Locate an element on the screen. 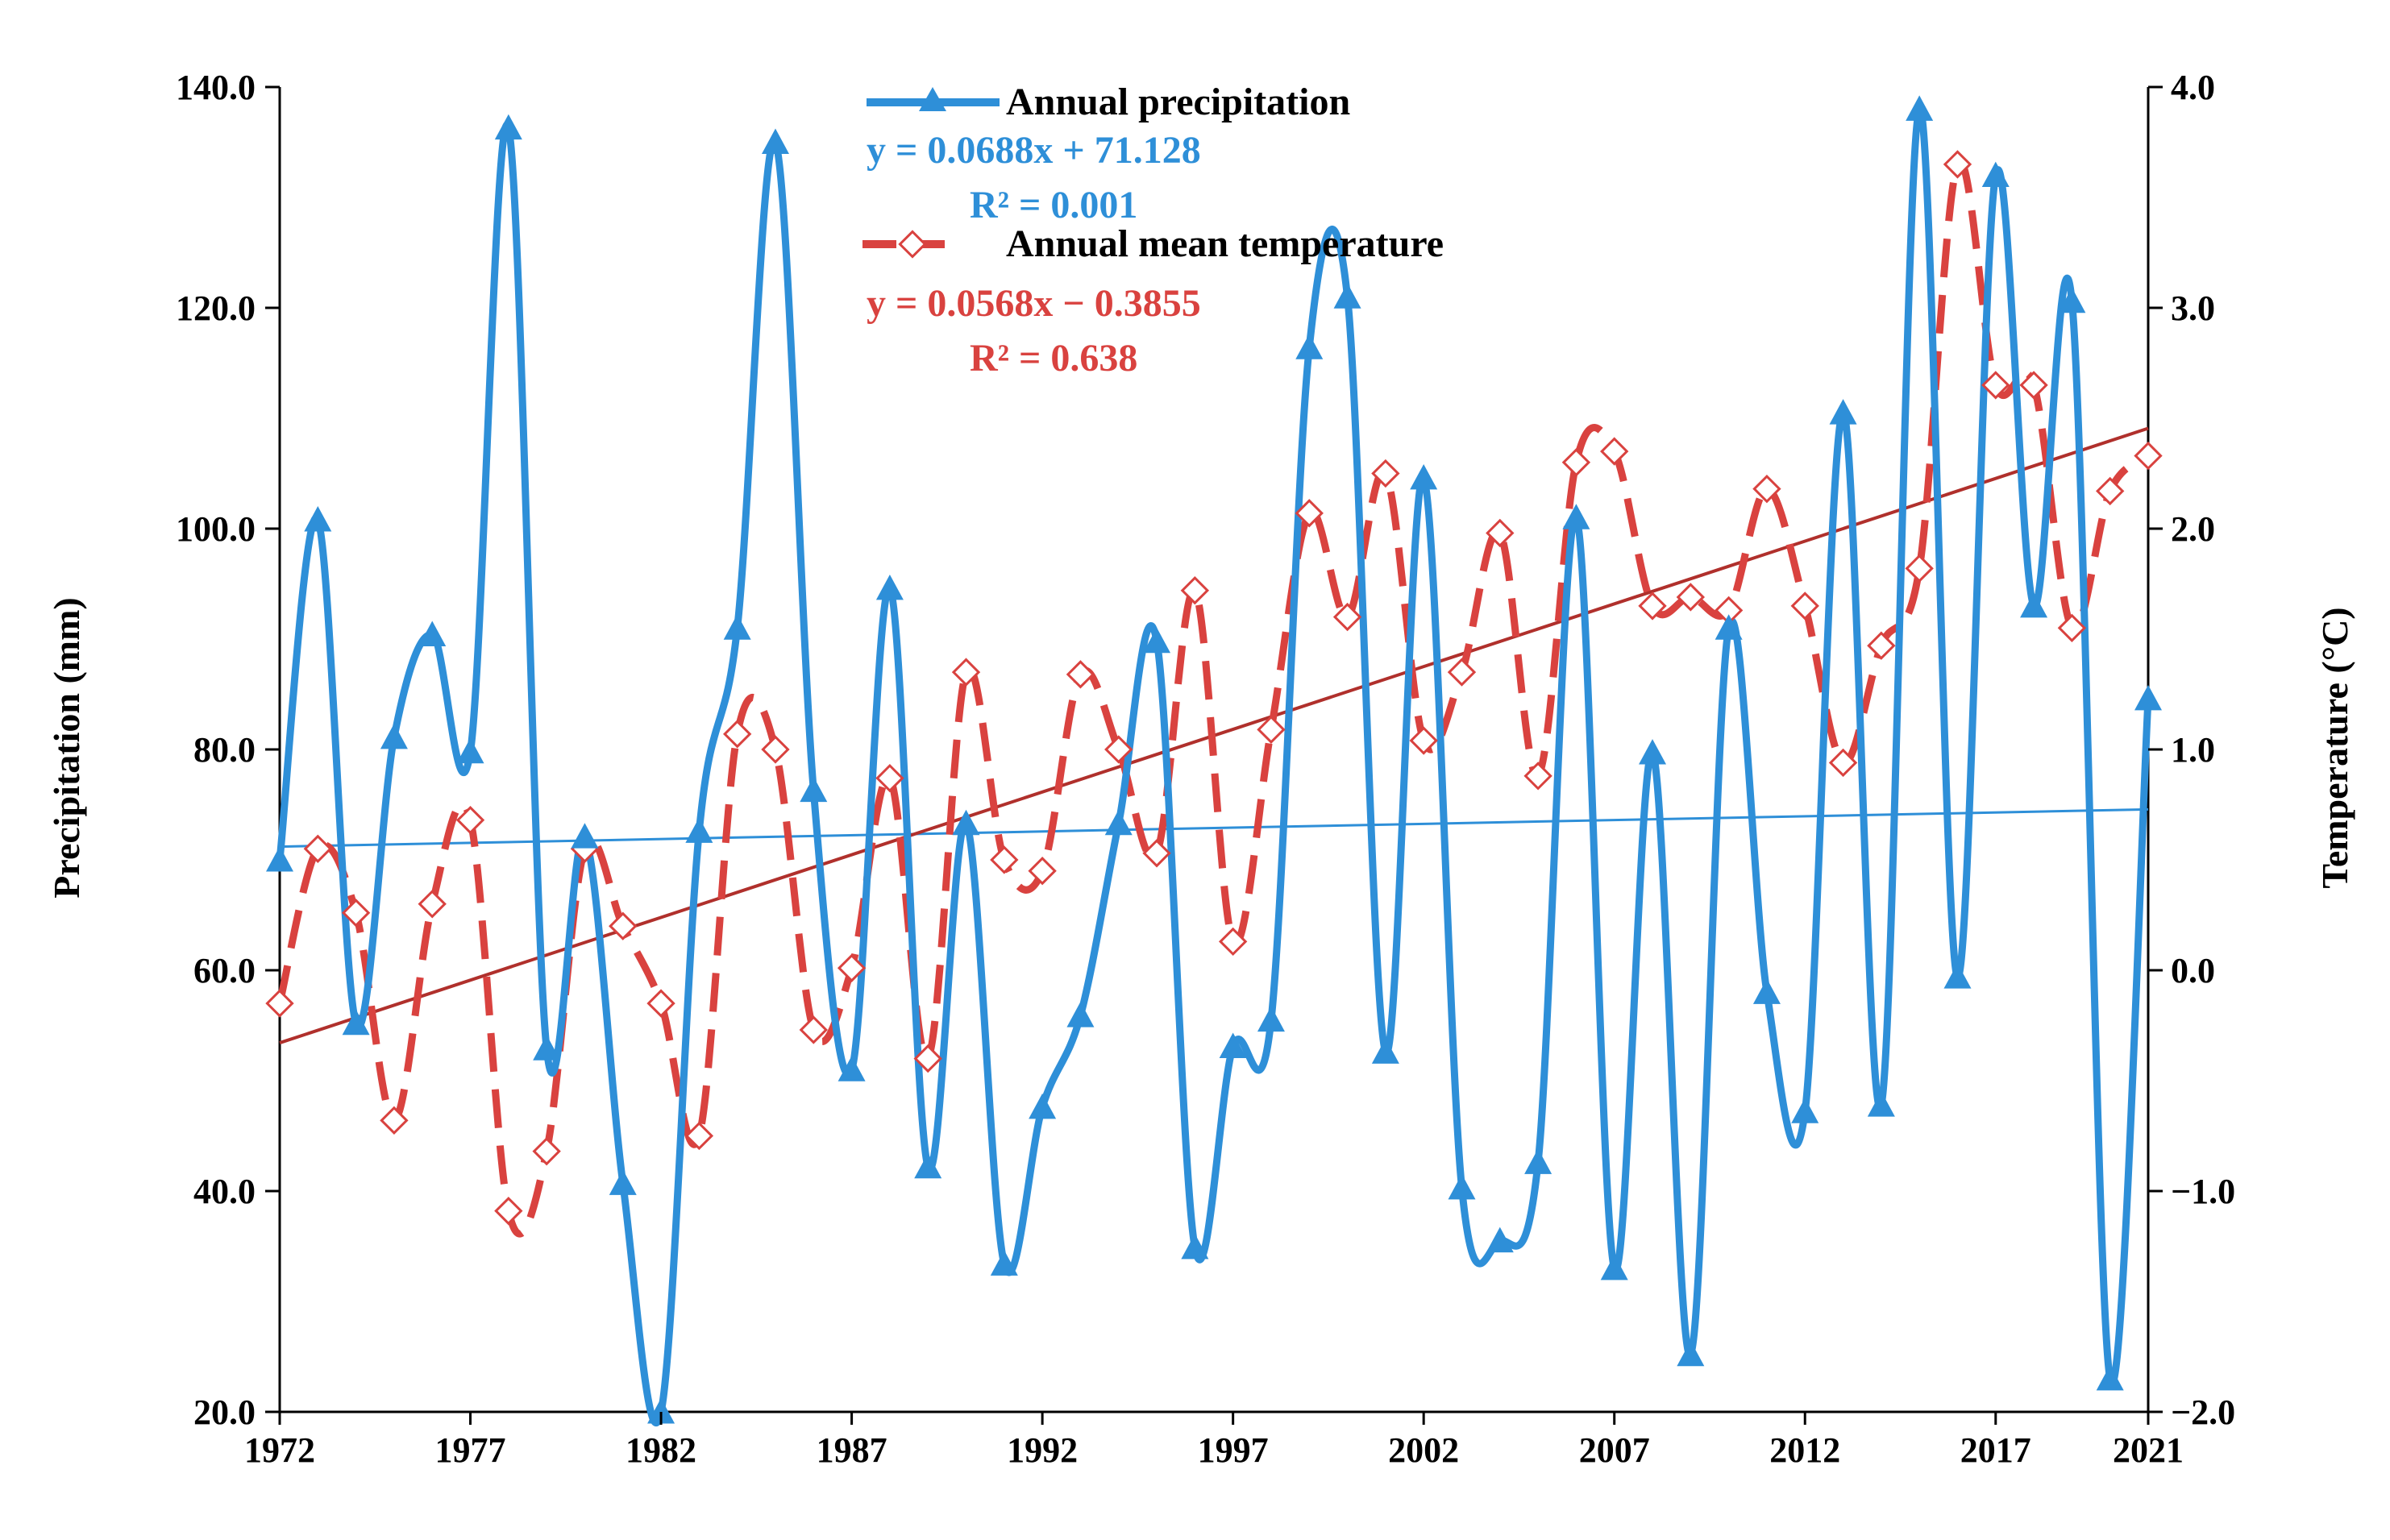 The image size is (2390, 1540). x-tick-label: 1977 is located at coordinates (471, 1450).